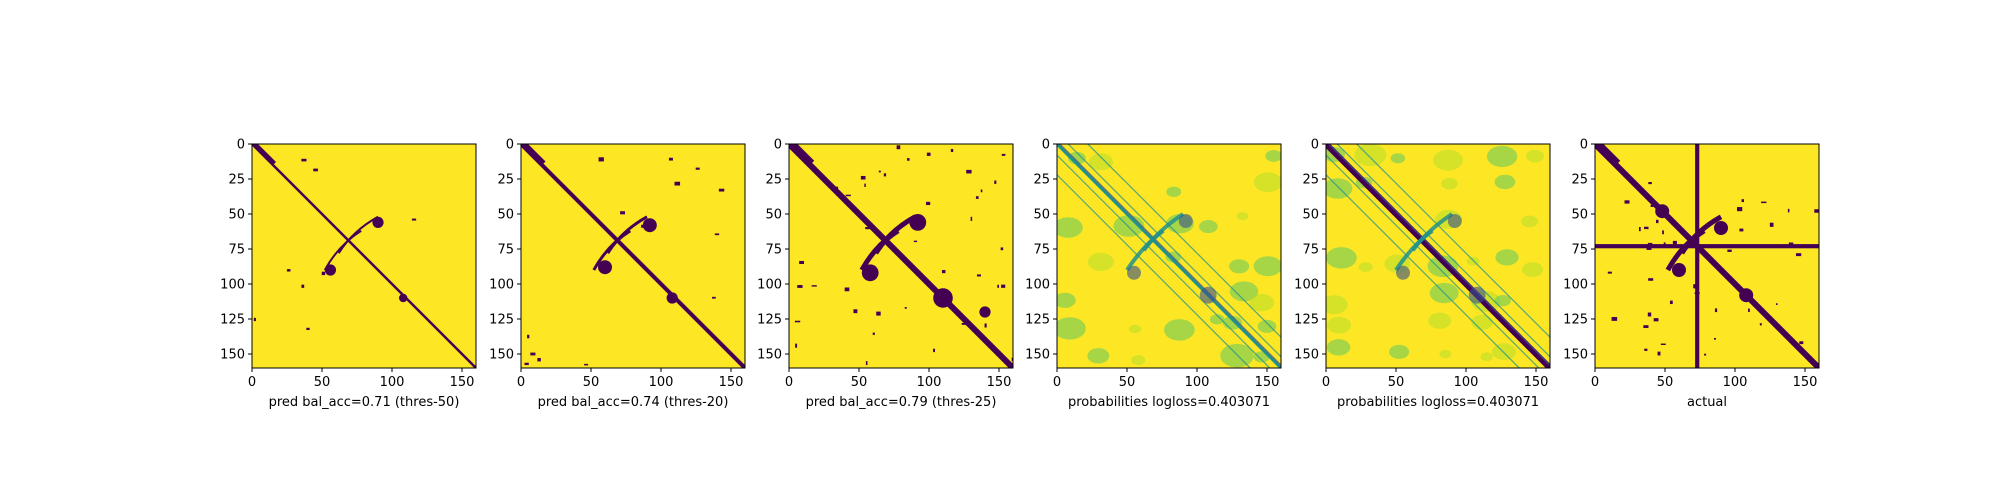 The image size is (2000, 500). What do you see at coordinates (364, 256) in the screenshot?
I see `main-diagonal` at bounding box center [364, 256].